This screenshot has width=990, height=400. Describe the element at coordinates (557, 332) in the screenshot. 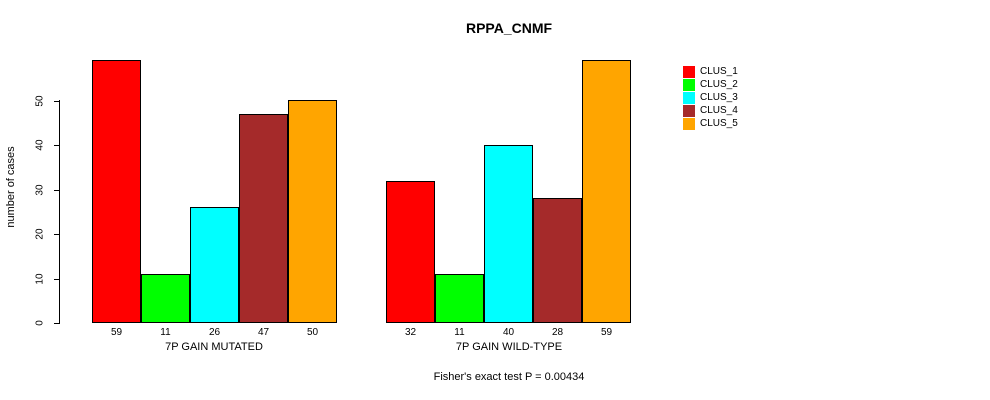

I see `bar-value-label: 28` at that location.